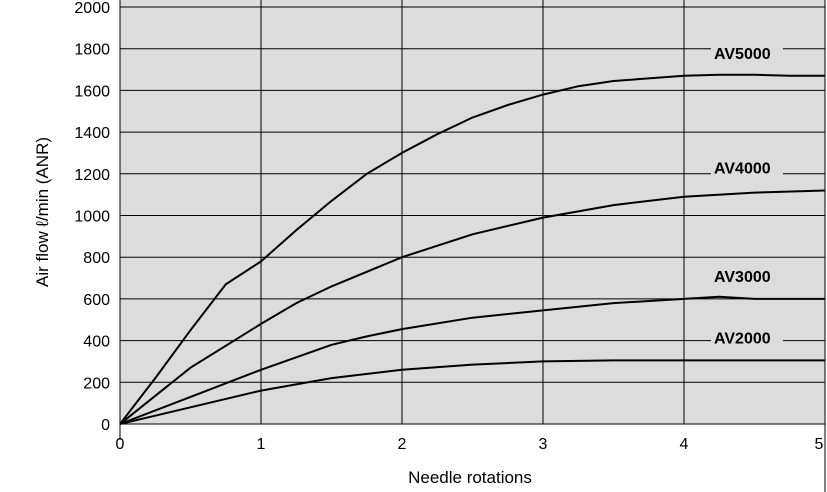  Describe the element at coordinates (742, 277) in the screenshot. I see `series-label-av3000: AV3000` at that location.